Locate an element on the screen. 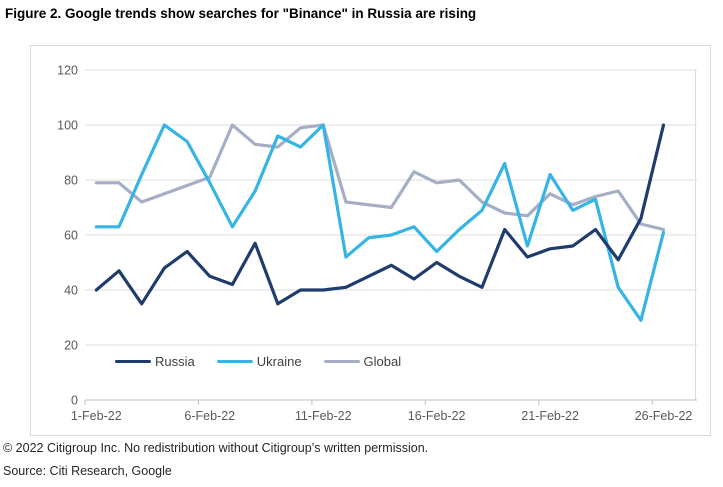  chart-legend: Russia Ukraine Global is located at coordinates (258, 361).